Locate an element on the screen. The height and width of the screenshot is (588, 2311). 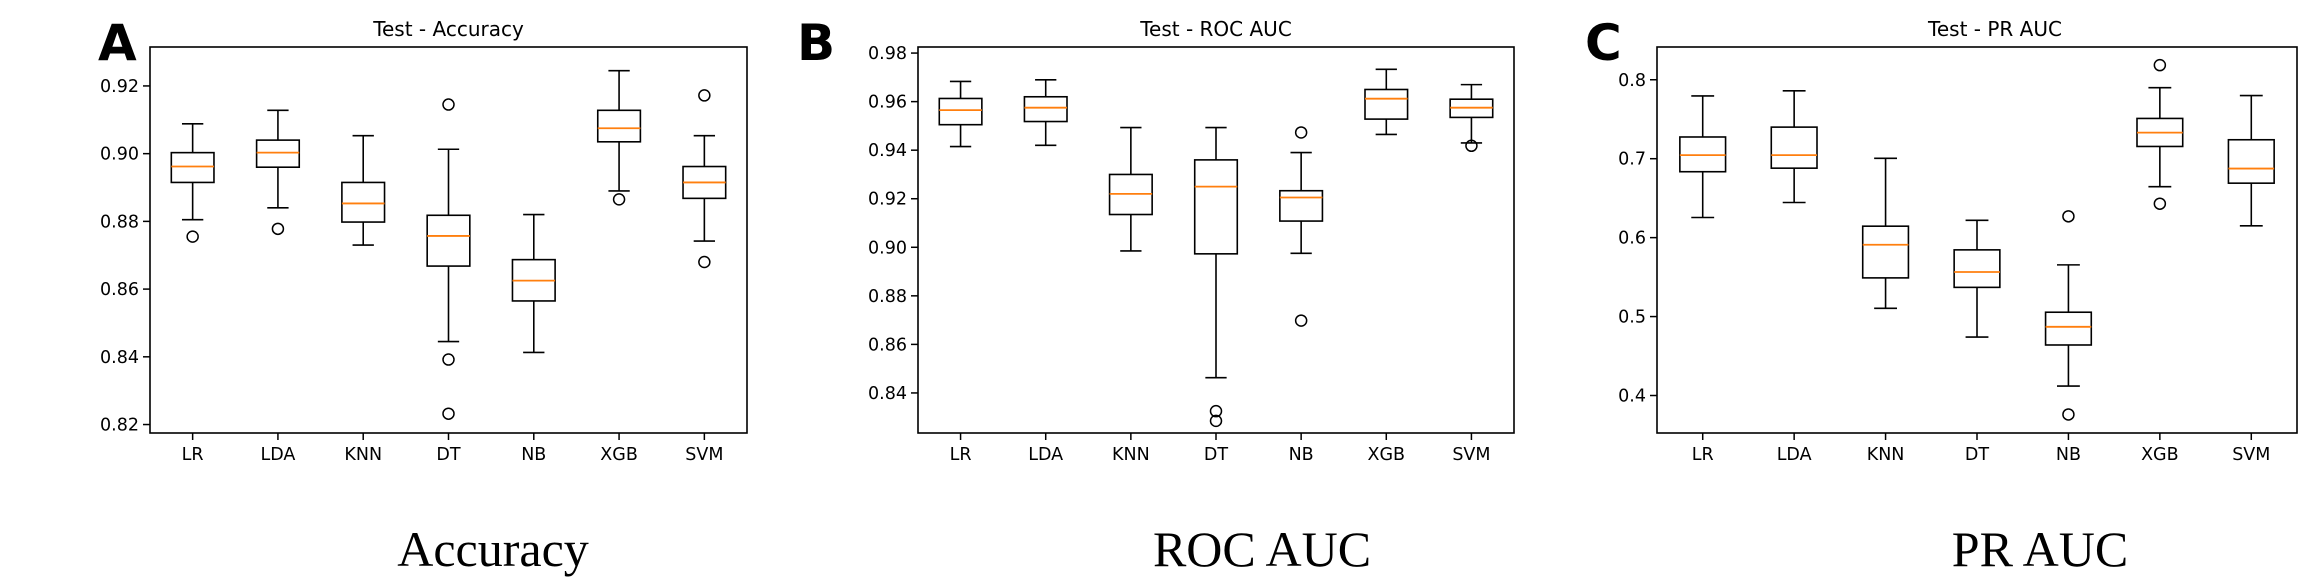
y-tick-label: 0.82 is located at coordinates (119, 426).